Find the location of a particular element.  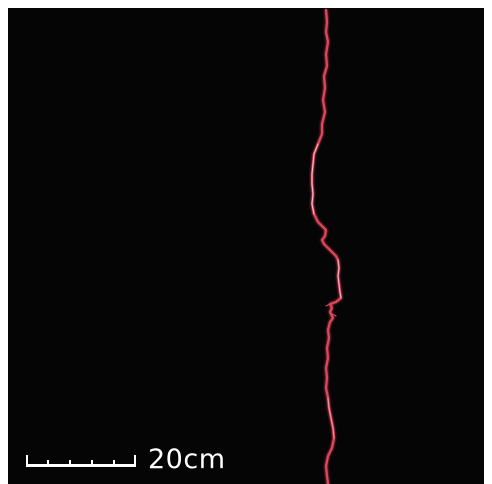

scale-ruler-base is located at coordinates (81, 465).